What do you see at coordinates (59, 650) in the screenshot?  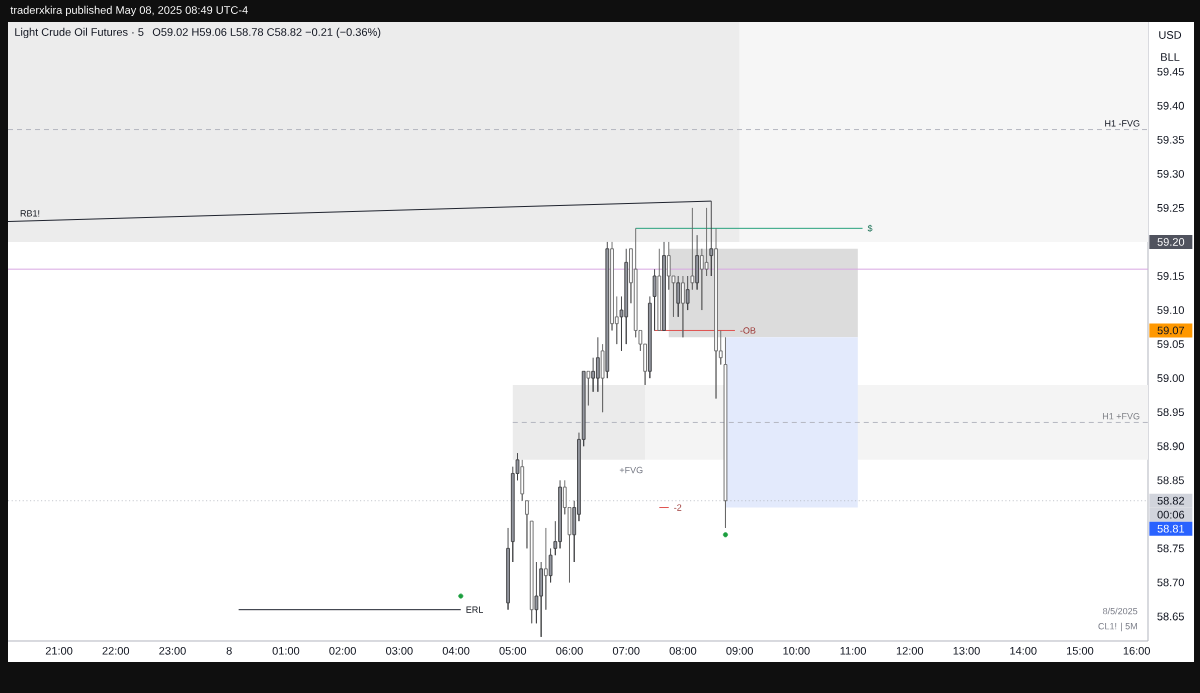 I see `x-tick-label: 21:00` at bounding box center [59, 650].